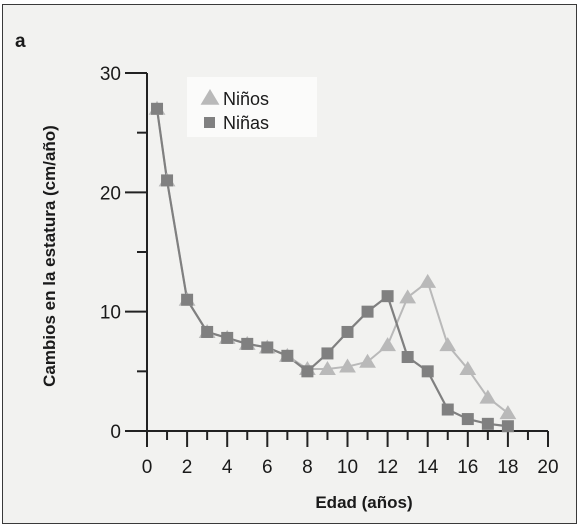 Image resolution: width=581 pixels, height=528 pixels. Describe the element at coordinates (363, 502) in the screenshot. I see `x-axis-title: Edad (años)` at that location.